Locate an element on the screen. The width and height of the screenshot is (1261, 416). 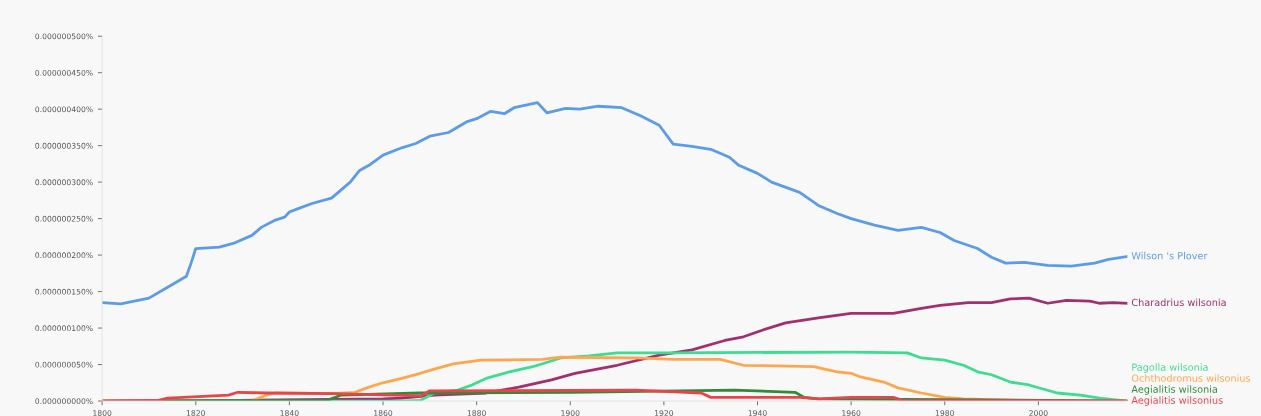
text: Ochthodromus wilsonius is located at coordinates (1191, 378).